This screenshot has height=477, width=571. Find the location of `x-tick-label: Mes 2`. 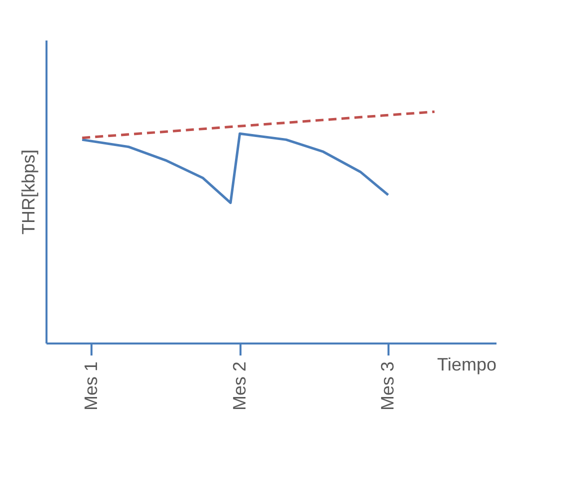

x-tick-label: Mes 2 is located at coordinates (239, 386).